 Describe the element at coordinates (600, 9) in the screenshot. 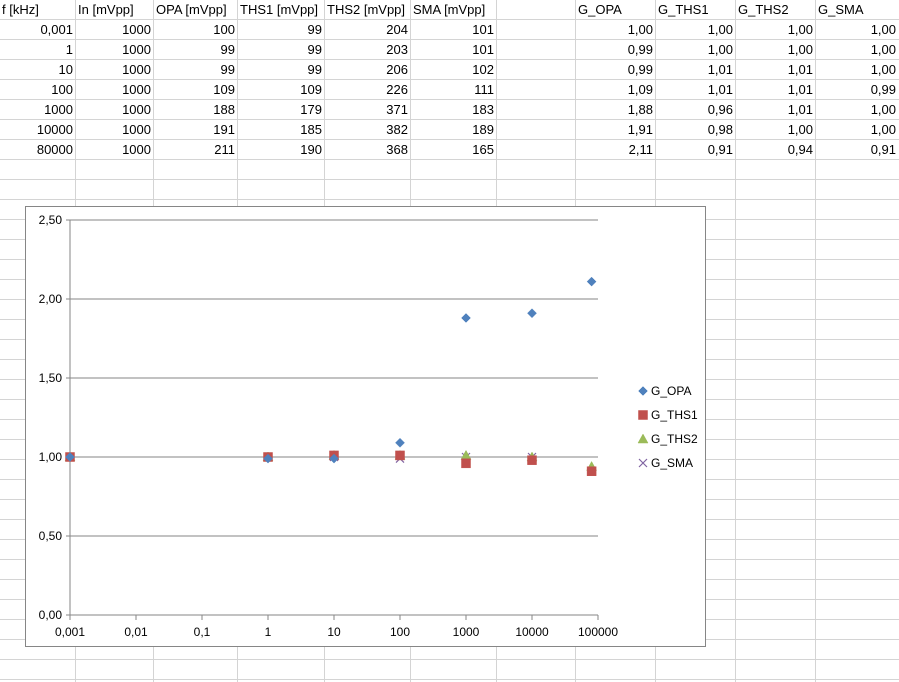

I see `header-cell: G_OPA` at that location.